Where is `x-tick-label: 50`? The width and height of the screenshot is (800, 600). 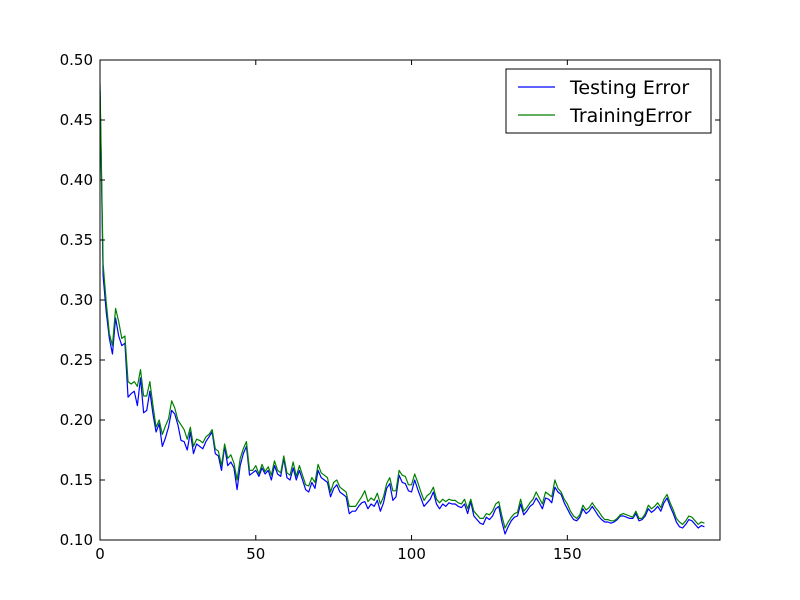 x-tick-label: 50 is located at coordinates (255, 554).